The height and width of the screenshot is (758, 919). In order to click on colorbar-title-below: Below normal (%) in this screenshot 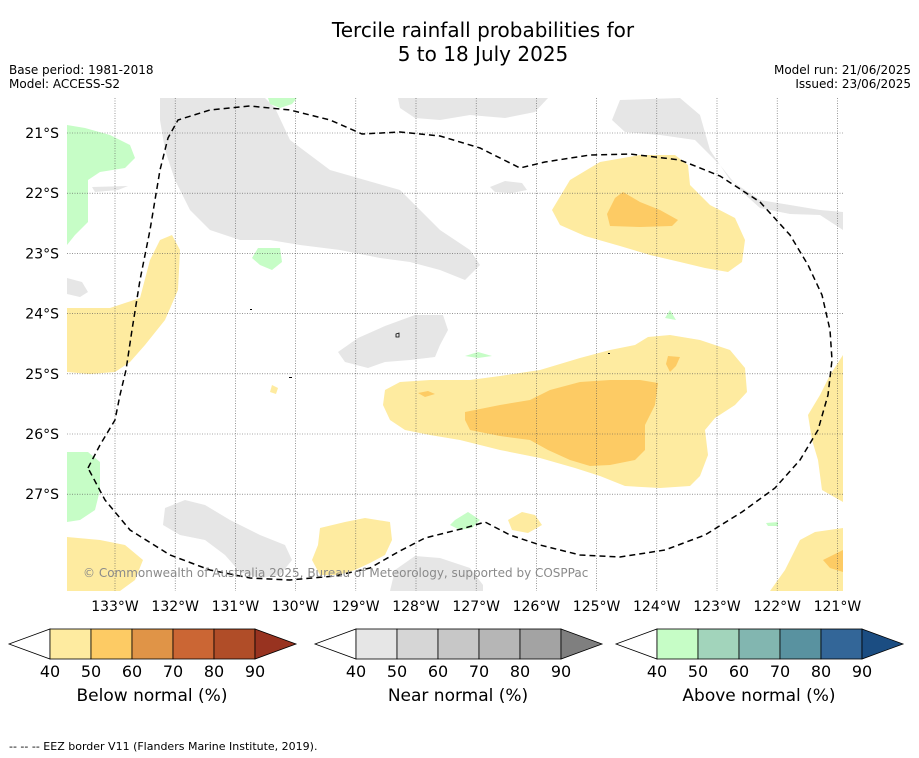, I will do `click(152, 696)`.